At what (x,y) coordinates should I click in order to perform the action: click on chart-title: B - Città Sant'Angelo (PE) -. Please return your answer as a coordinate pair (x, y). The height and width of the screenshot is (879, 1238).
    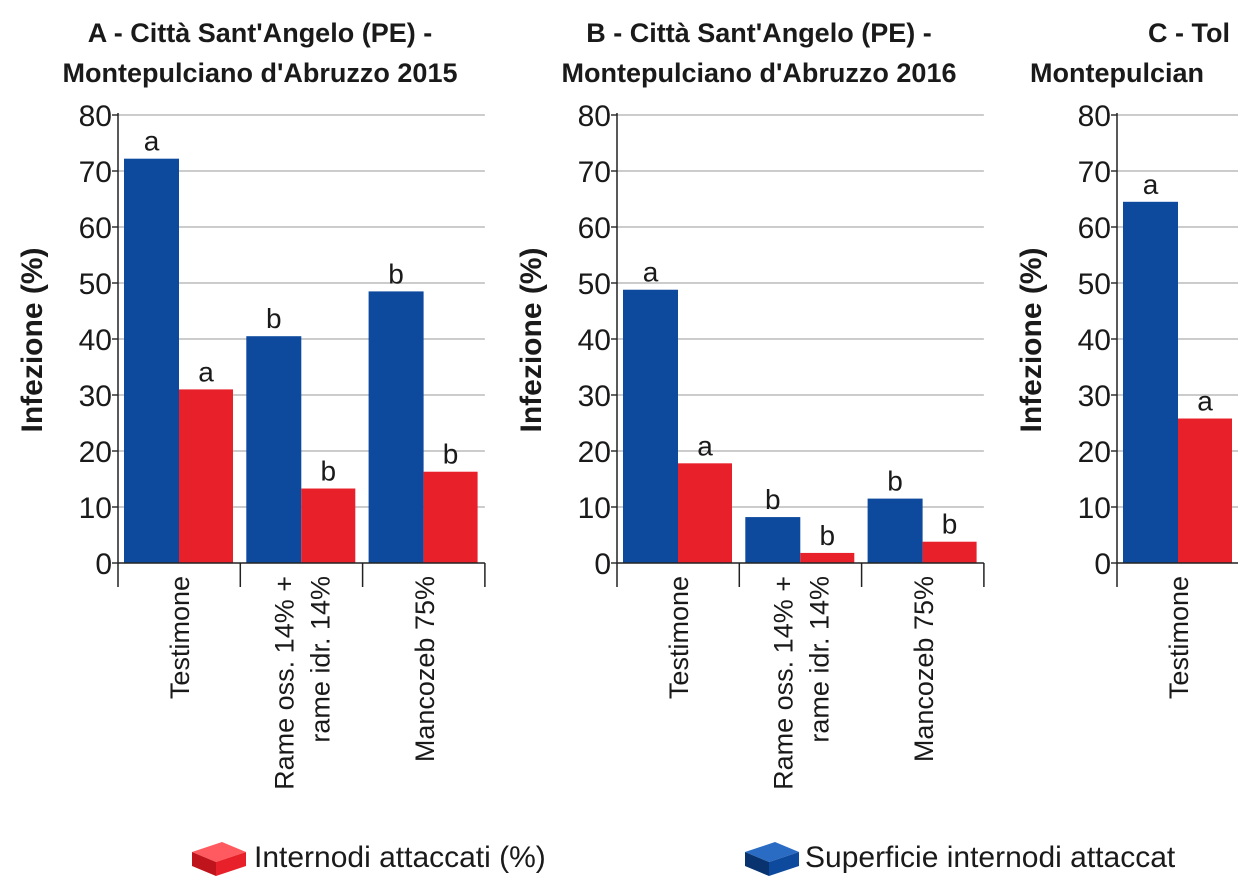
    Looking at the image, I should click on (758, 33).